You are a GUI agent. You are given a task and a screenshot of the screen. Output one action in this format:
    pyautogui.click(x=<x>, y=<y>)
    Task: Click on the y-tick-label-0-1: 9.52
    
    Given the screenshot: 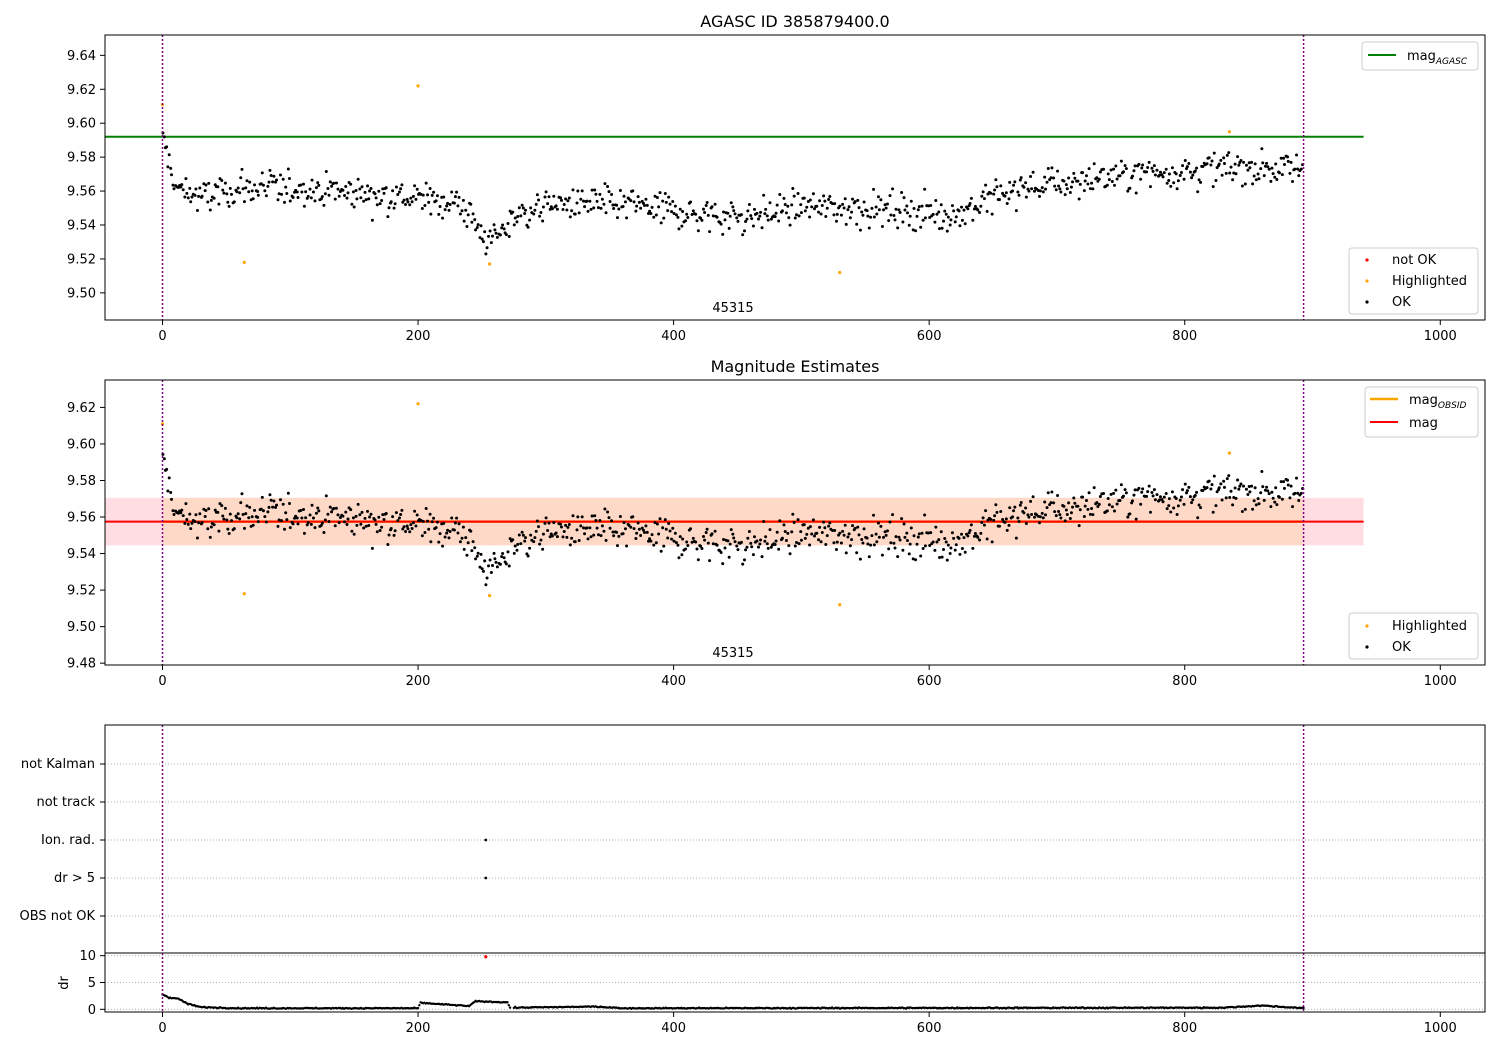 What is the action you would take?
    pyautogui.click(x=81, y=259)
    